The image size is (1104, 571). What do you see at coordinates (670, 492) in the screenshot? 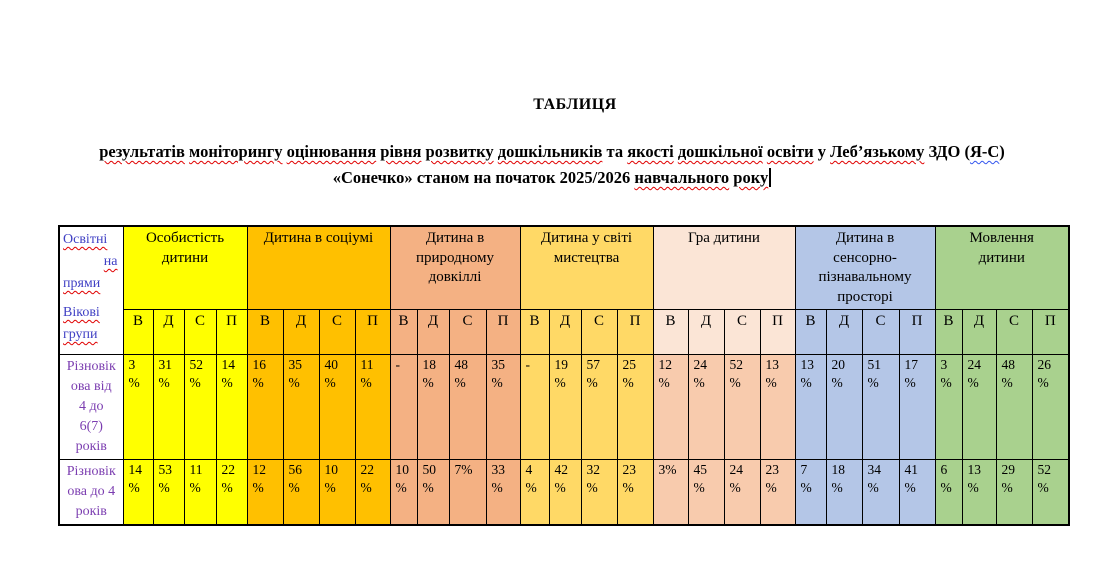
I see `value-cell-r1-g4-В: 3%` at bounding box center [670, 492].